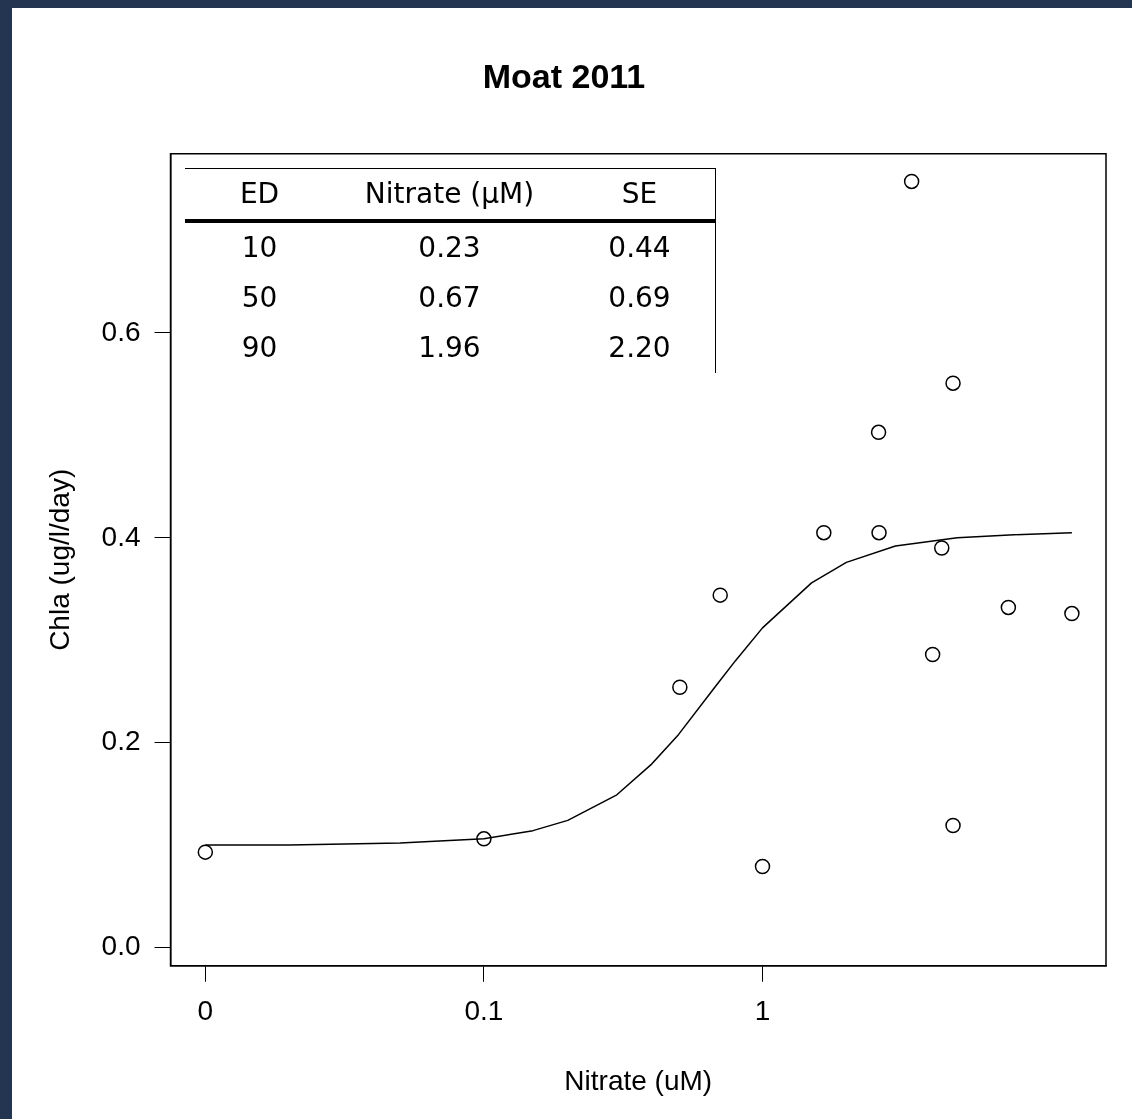  Describe the element at coordinates (484, 1011) in the screenshot. I see `x-tick-label: 0.1` at that location.